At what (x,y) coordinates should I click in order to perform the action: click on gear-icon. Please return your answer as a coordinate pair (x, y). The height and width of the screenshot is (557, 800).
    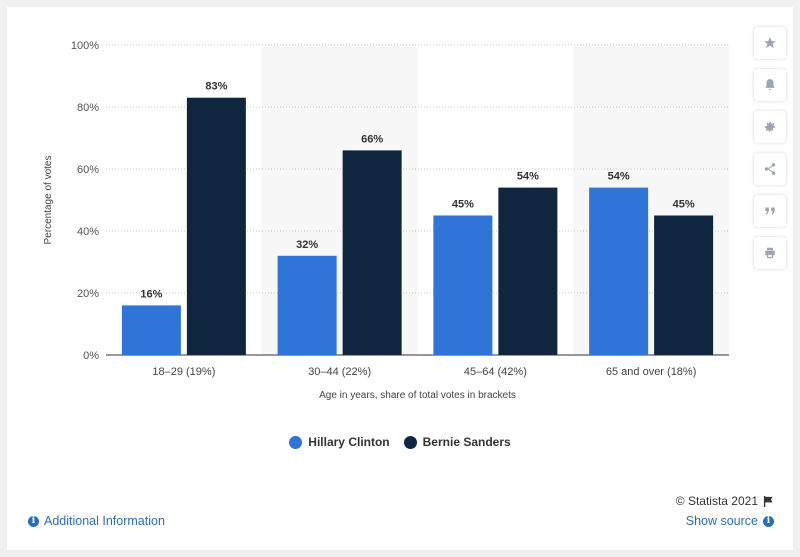
    Looking at the image, I should click on (770, 126).